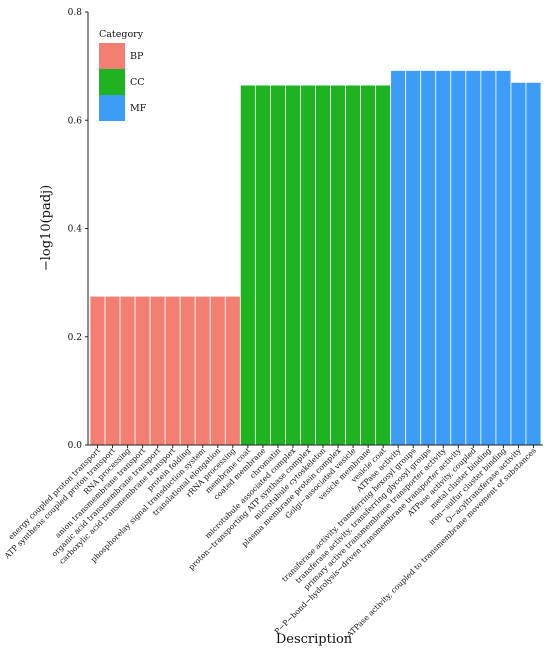 The width and height of the screenshot is (550, 654). Describe the element at coordinates (112, 56) in the screenshot. I see `legend-swatch-bp` at that location.